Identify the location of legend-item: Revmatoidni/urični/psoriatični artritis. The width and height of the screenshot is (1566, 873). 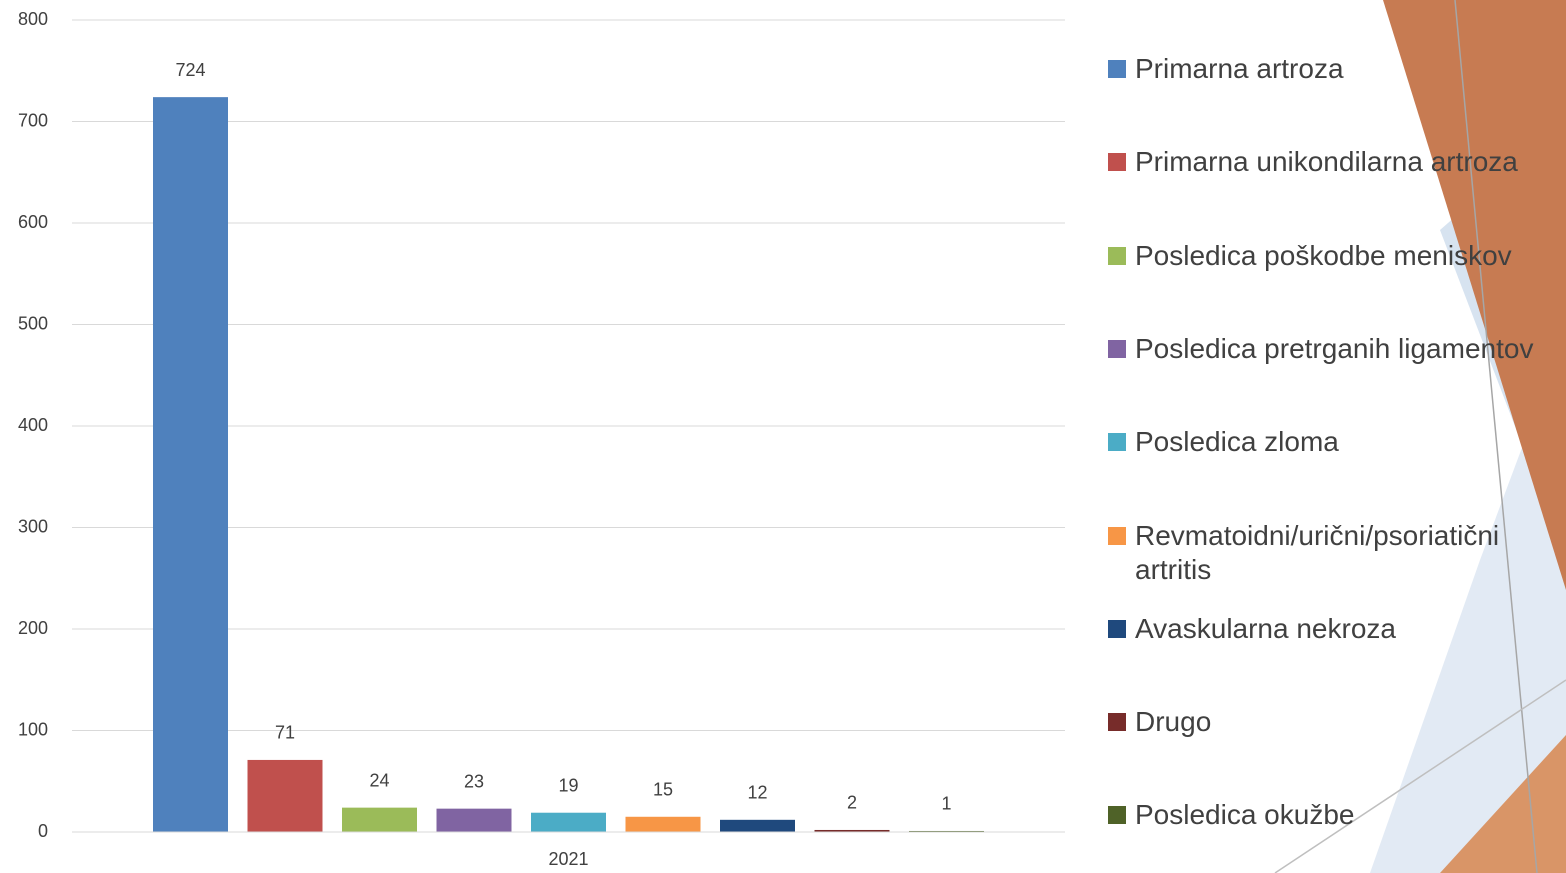
(1328, 553).